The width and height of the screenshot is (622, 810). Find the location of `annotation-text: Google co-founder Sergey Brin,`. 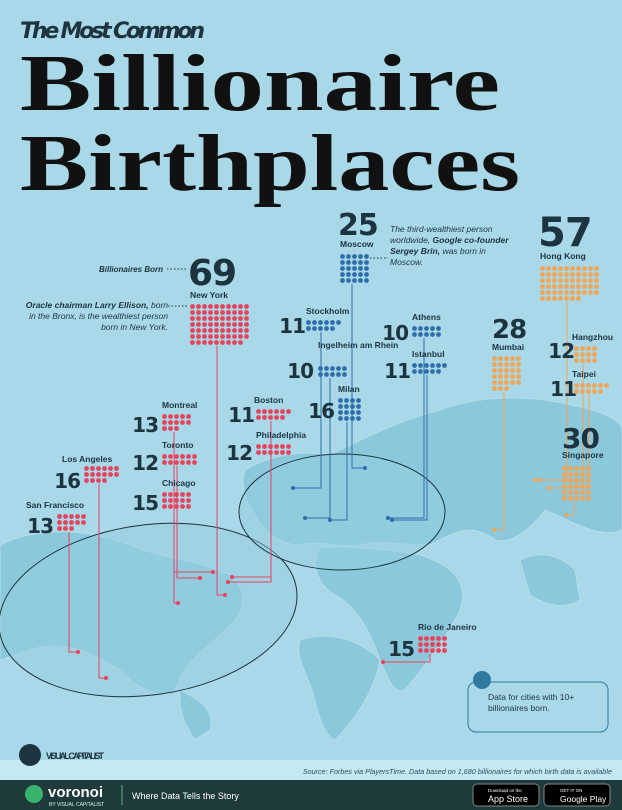

annotation-text: Google co-founder Sergey Brin, is located at coordinates (449, 245).